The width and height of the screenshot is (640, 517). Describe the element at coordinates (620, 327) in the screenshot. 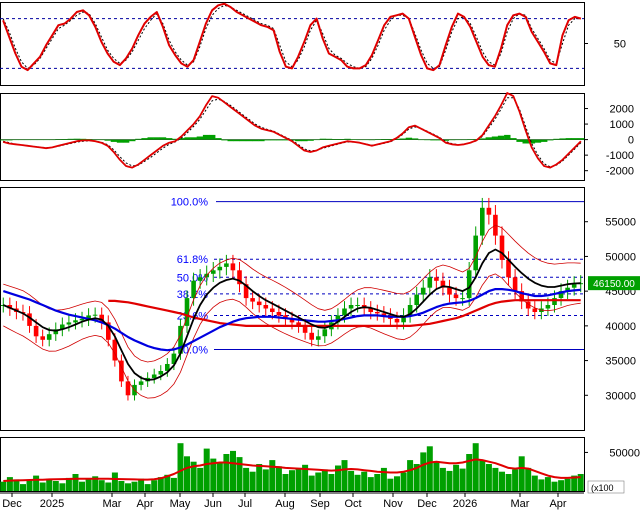

I see `price-y-tick-label: 40000` at that location.